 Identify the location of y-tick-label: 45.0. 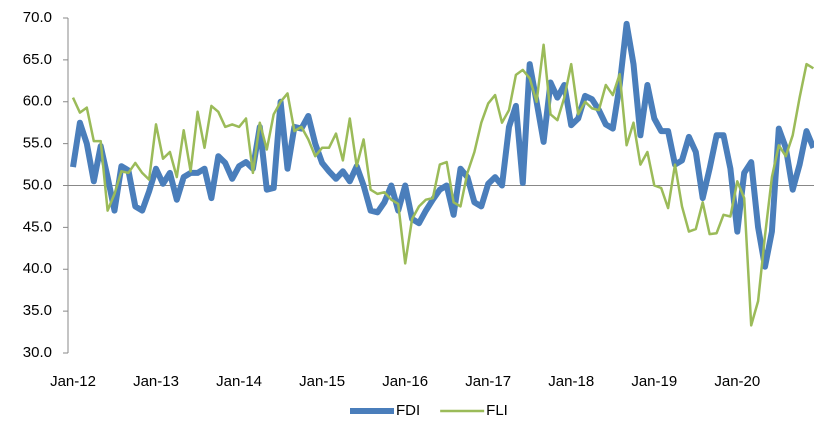
(37, 226).